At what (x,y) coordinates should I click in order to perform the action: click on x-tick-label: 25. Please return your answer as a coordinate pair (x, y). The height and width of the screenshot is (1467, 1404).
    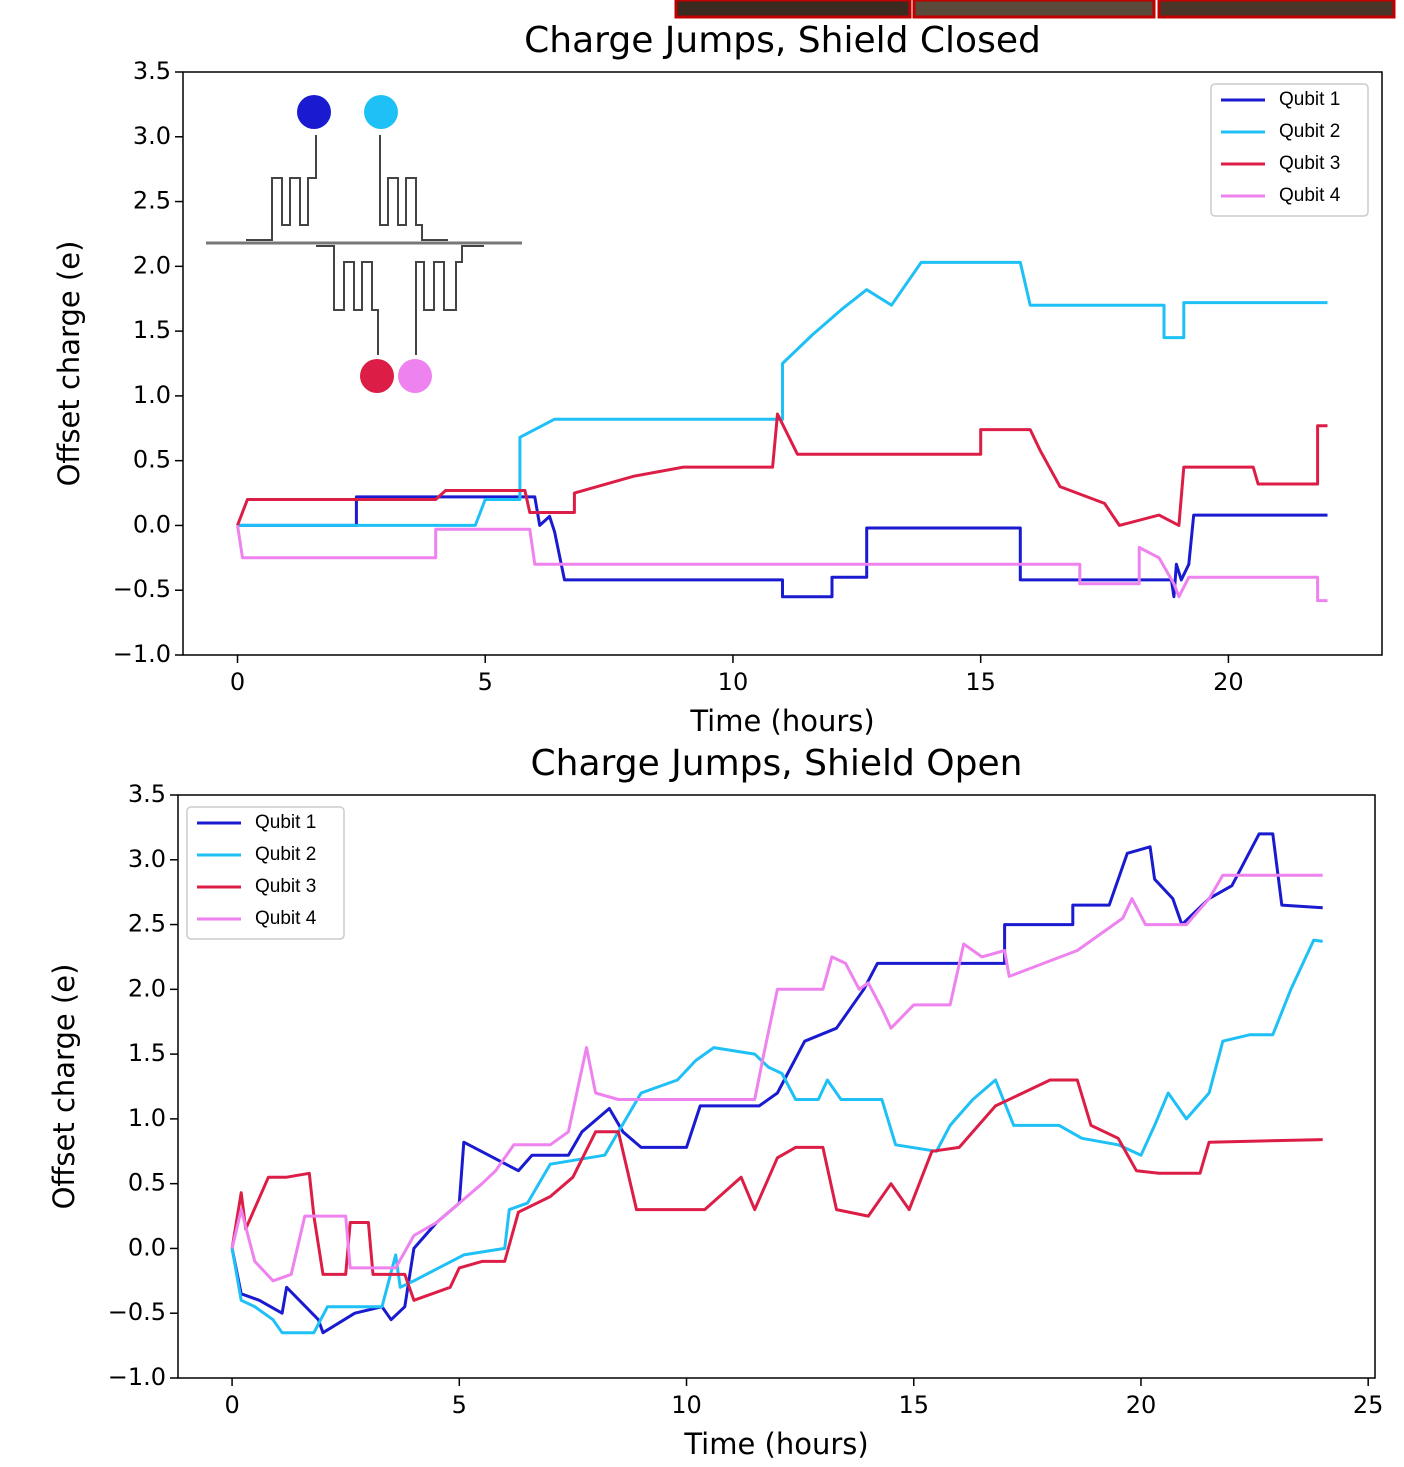
    Looking at the image, I should click on (1368, 1405).